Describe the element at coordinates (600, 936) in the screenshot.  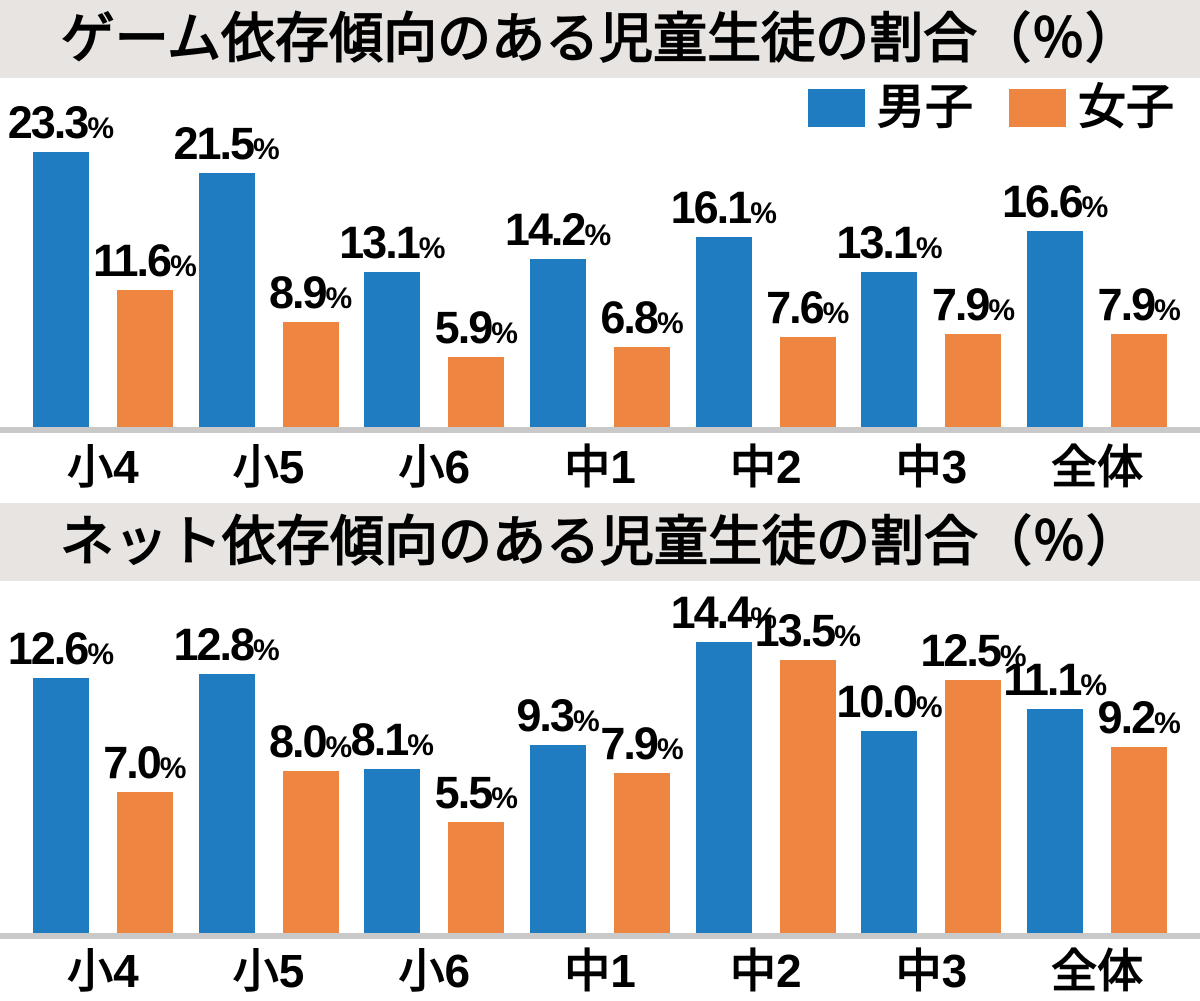
I see `chart-net-baseline` at that location.